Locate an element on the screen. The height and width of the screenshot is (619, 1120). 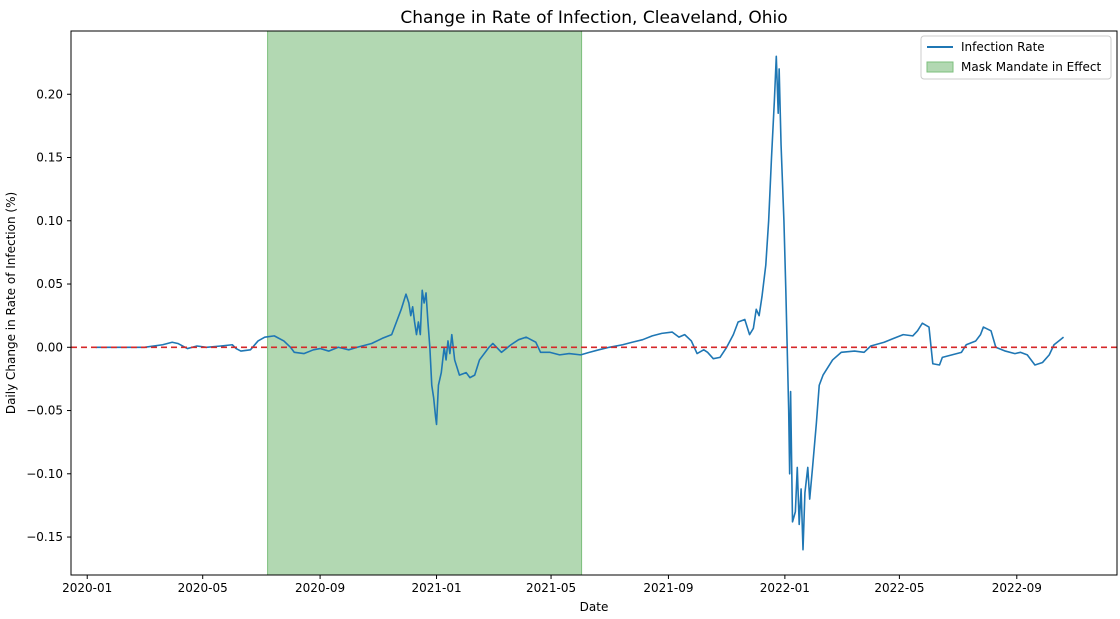
x-tick-label: 2022-05 is located at coordinates (899, 588).